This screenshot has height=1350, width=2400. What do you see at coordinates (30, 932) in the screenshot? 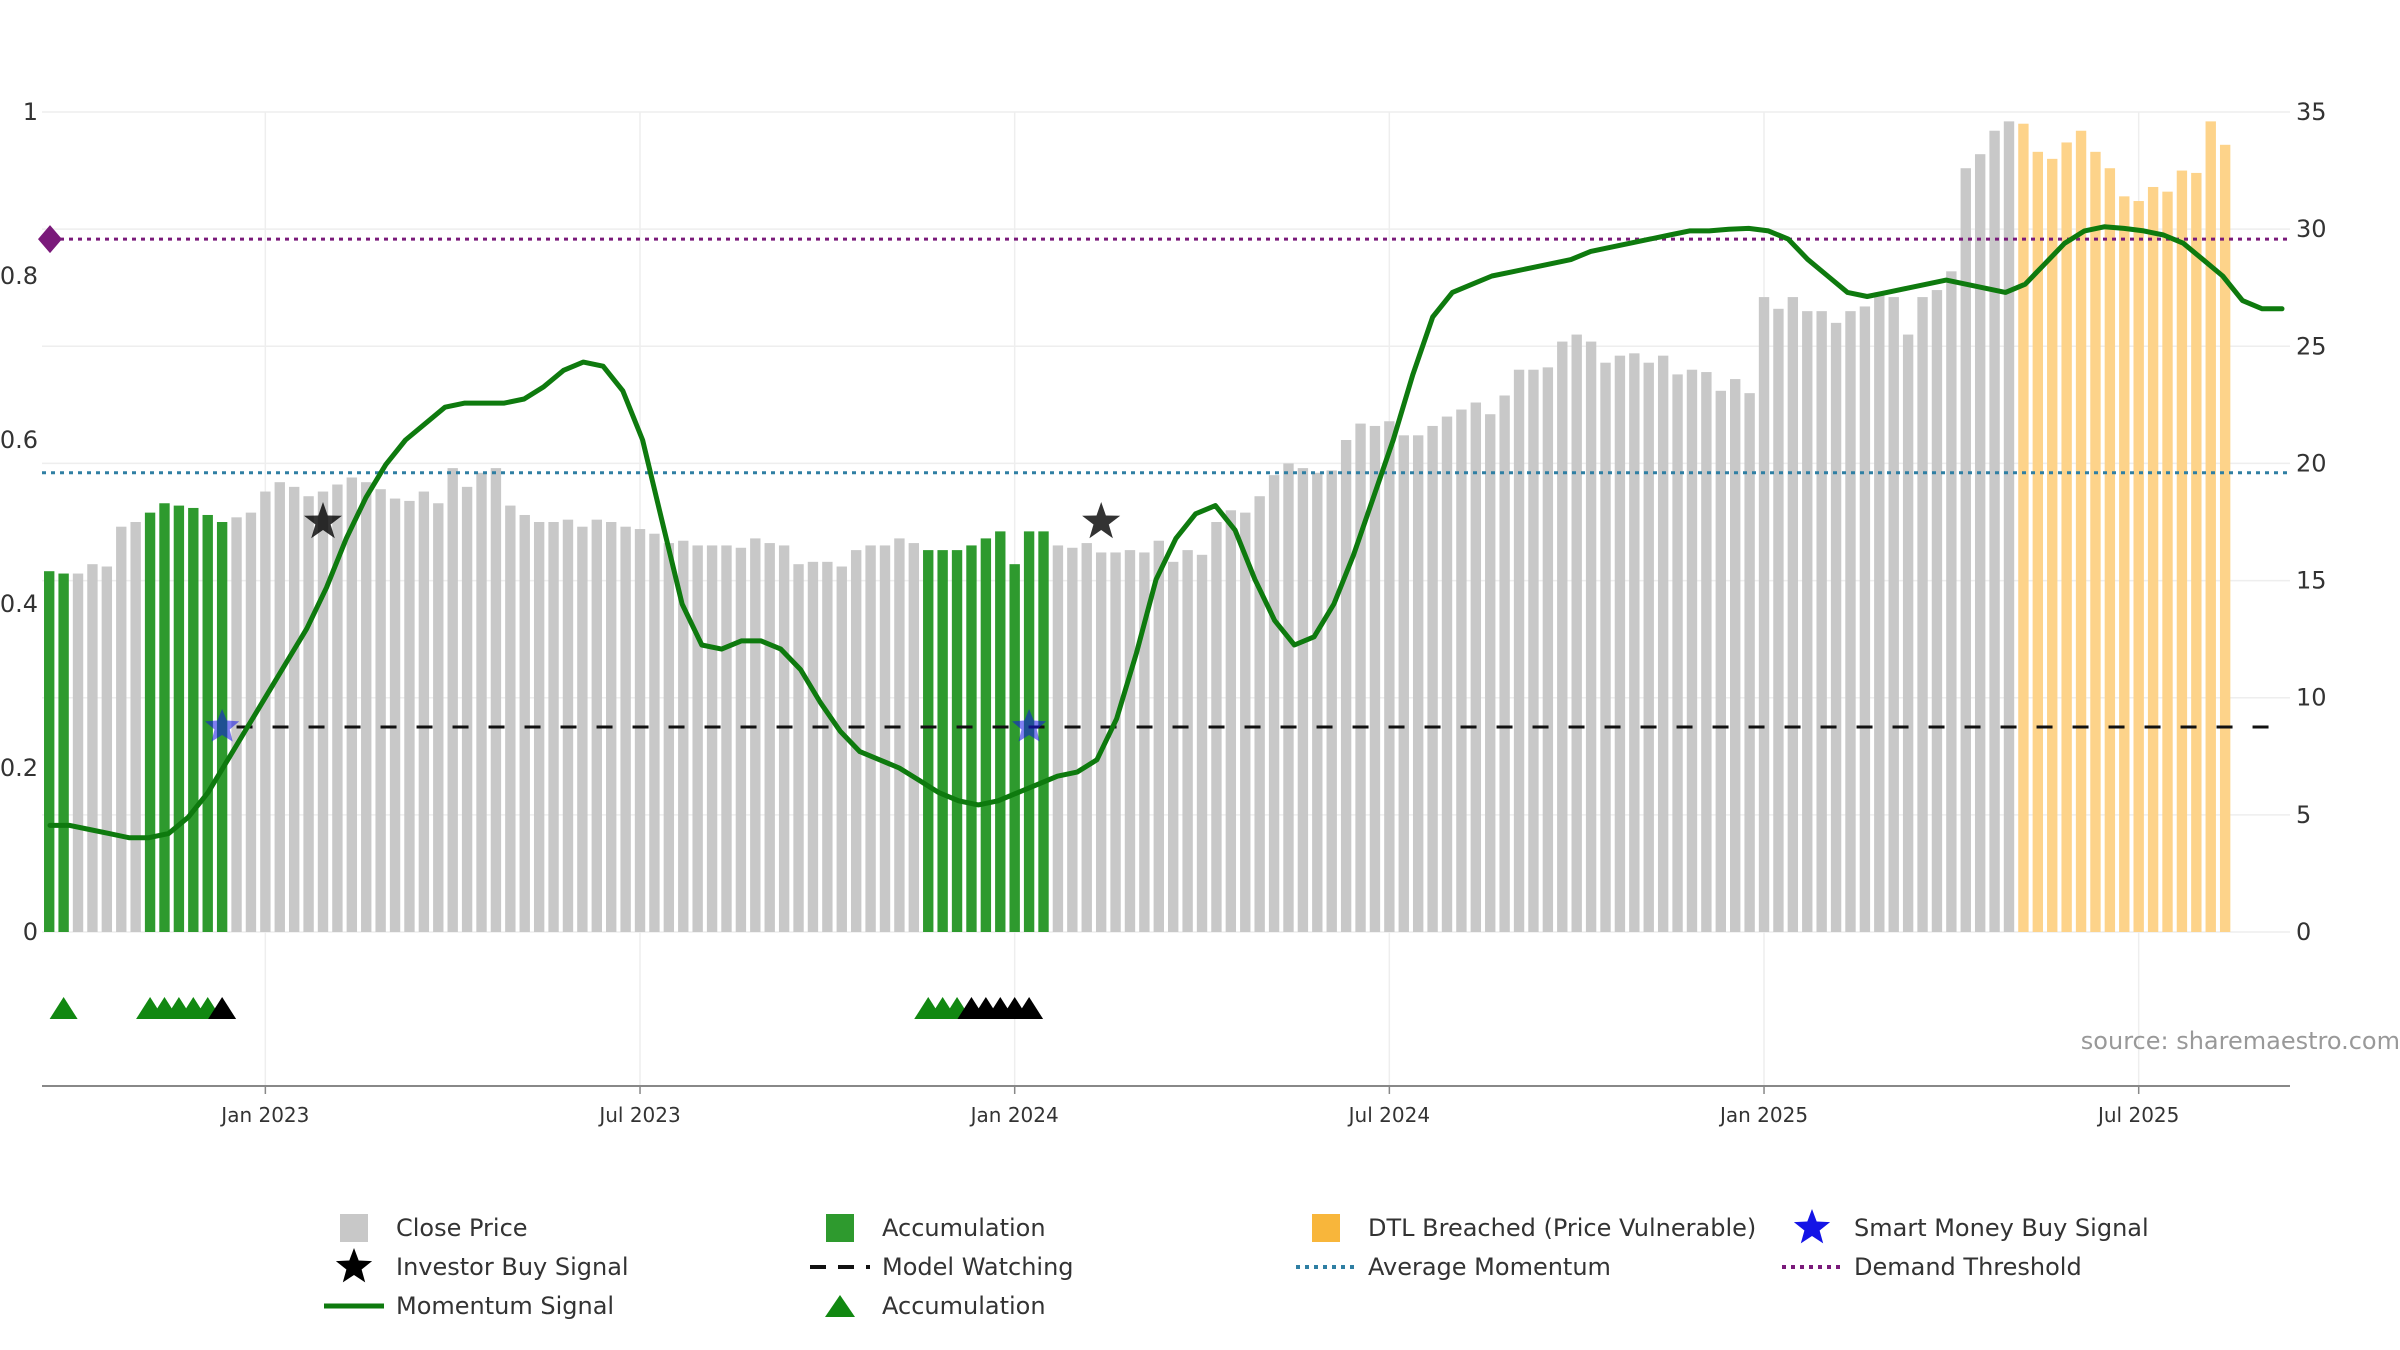
I see `left-axis-tick: 0` at bounding box center [30, 932].